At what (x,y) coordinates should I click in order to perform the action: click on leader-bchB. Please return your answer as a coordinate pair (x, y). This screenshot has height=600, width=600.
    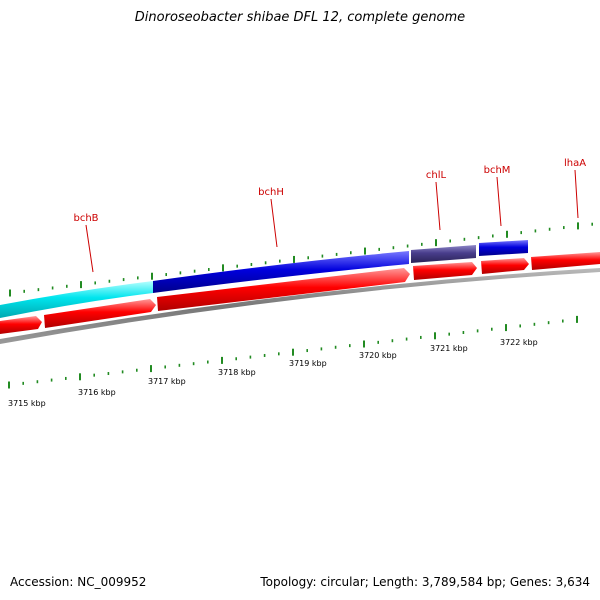
    Looking at the image, I should click on (89, 248).